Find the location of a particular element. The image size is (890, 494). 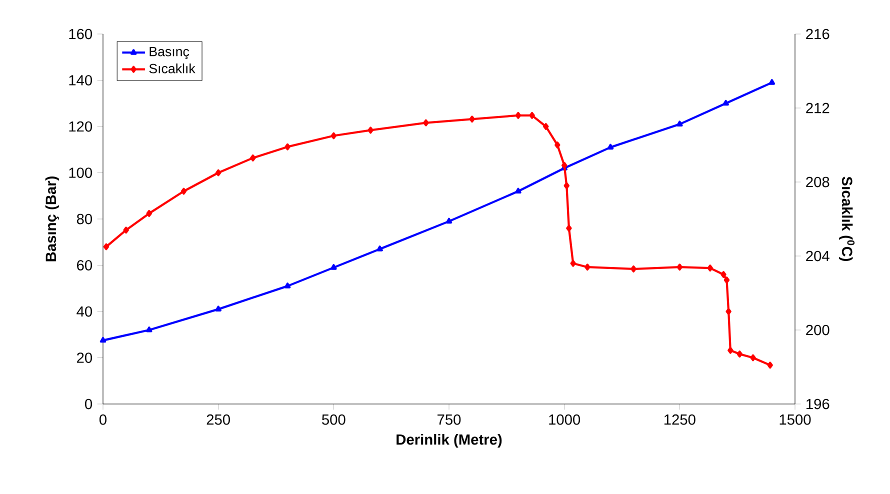

legend-label: Sıcaklık is located at coordinates (172, 69).